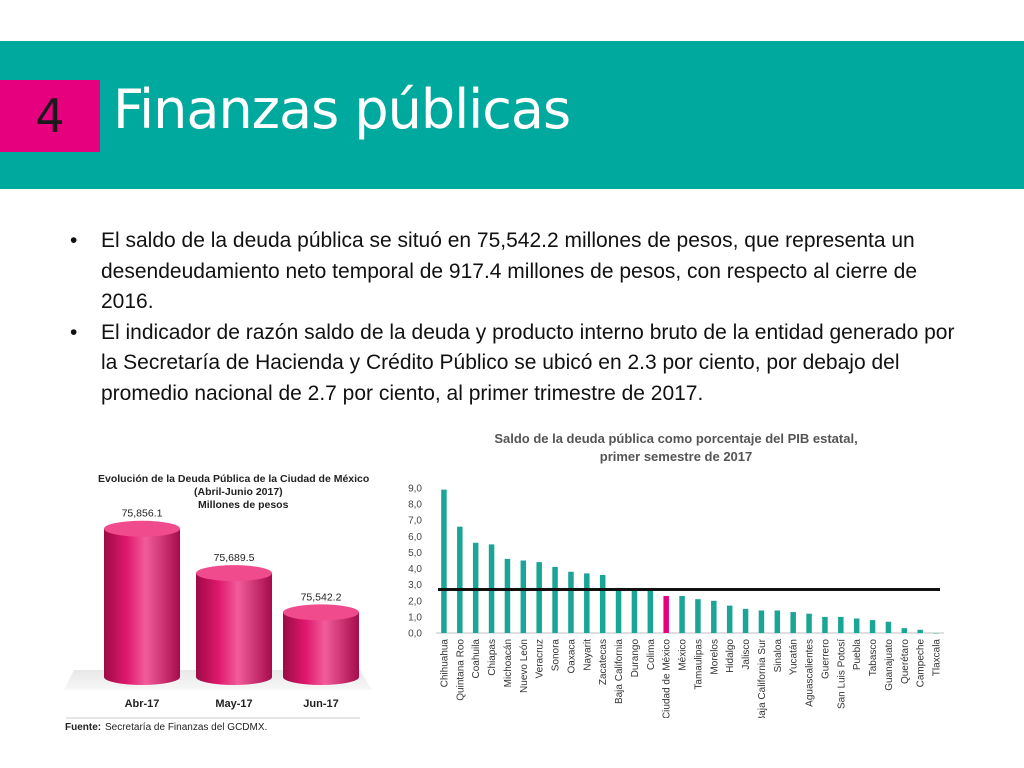 This screenshot has width=1024, height=768. Describe the element at coordinates (587, 655) in the screenshot. I see `x-tick-label: Nayarit` at that location.